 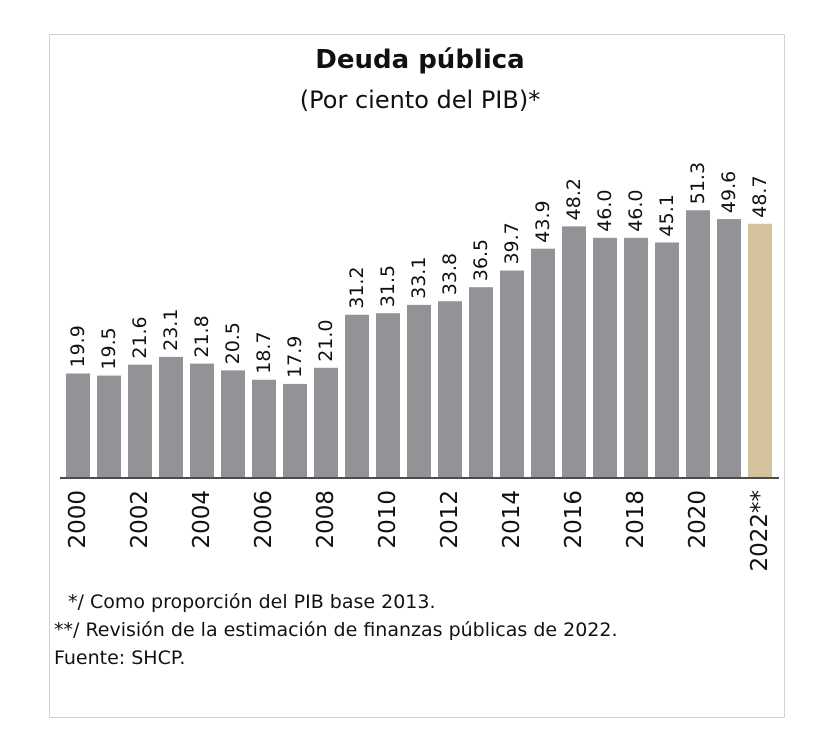 I want to click on value-label-2002: 21.6, so click(x=140, y=337).